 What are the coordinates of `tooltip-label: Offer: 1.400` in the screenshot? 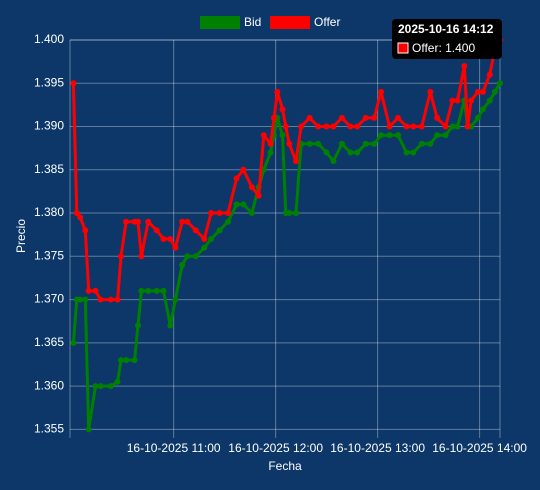 It's located at (443, 48).